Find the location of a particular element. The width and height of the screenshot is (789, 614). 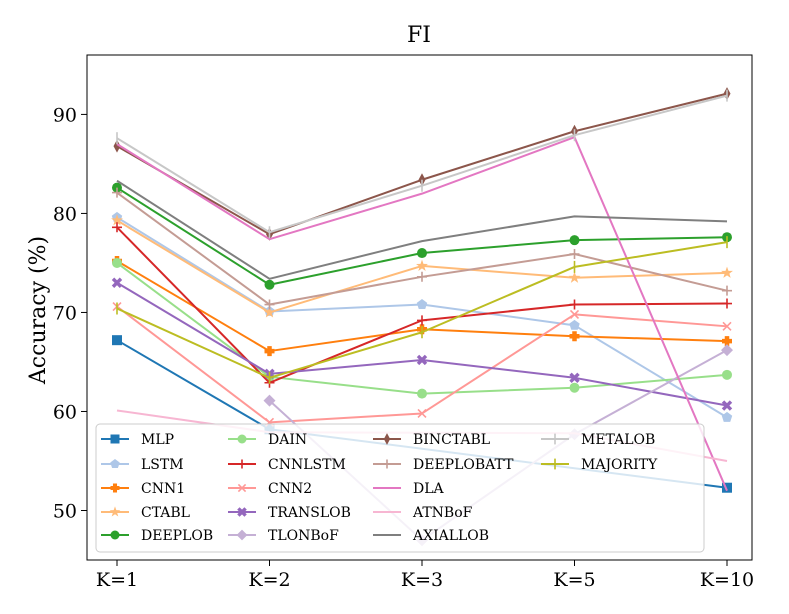

legend-label: AXIALLOB is located at coordinates (450, 536).